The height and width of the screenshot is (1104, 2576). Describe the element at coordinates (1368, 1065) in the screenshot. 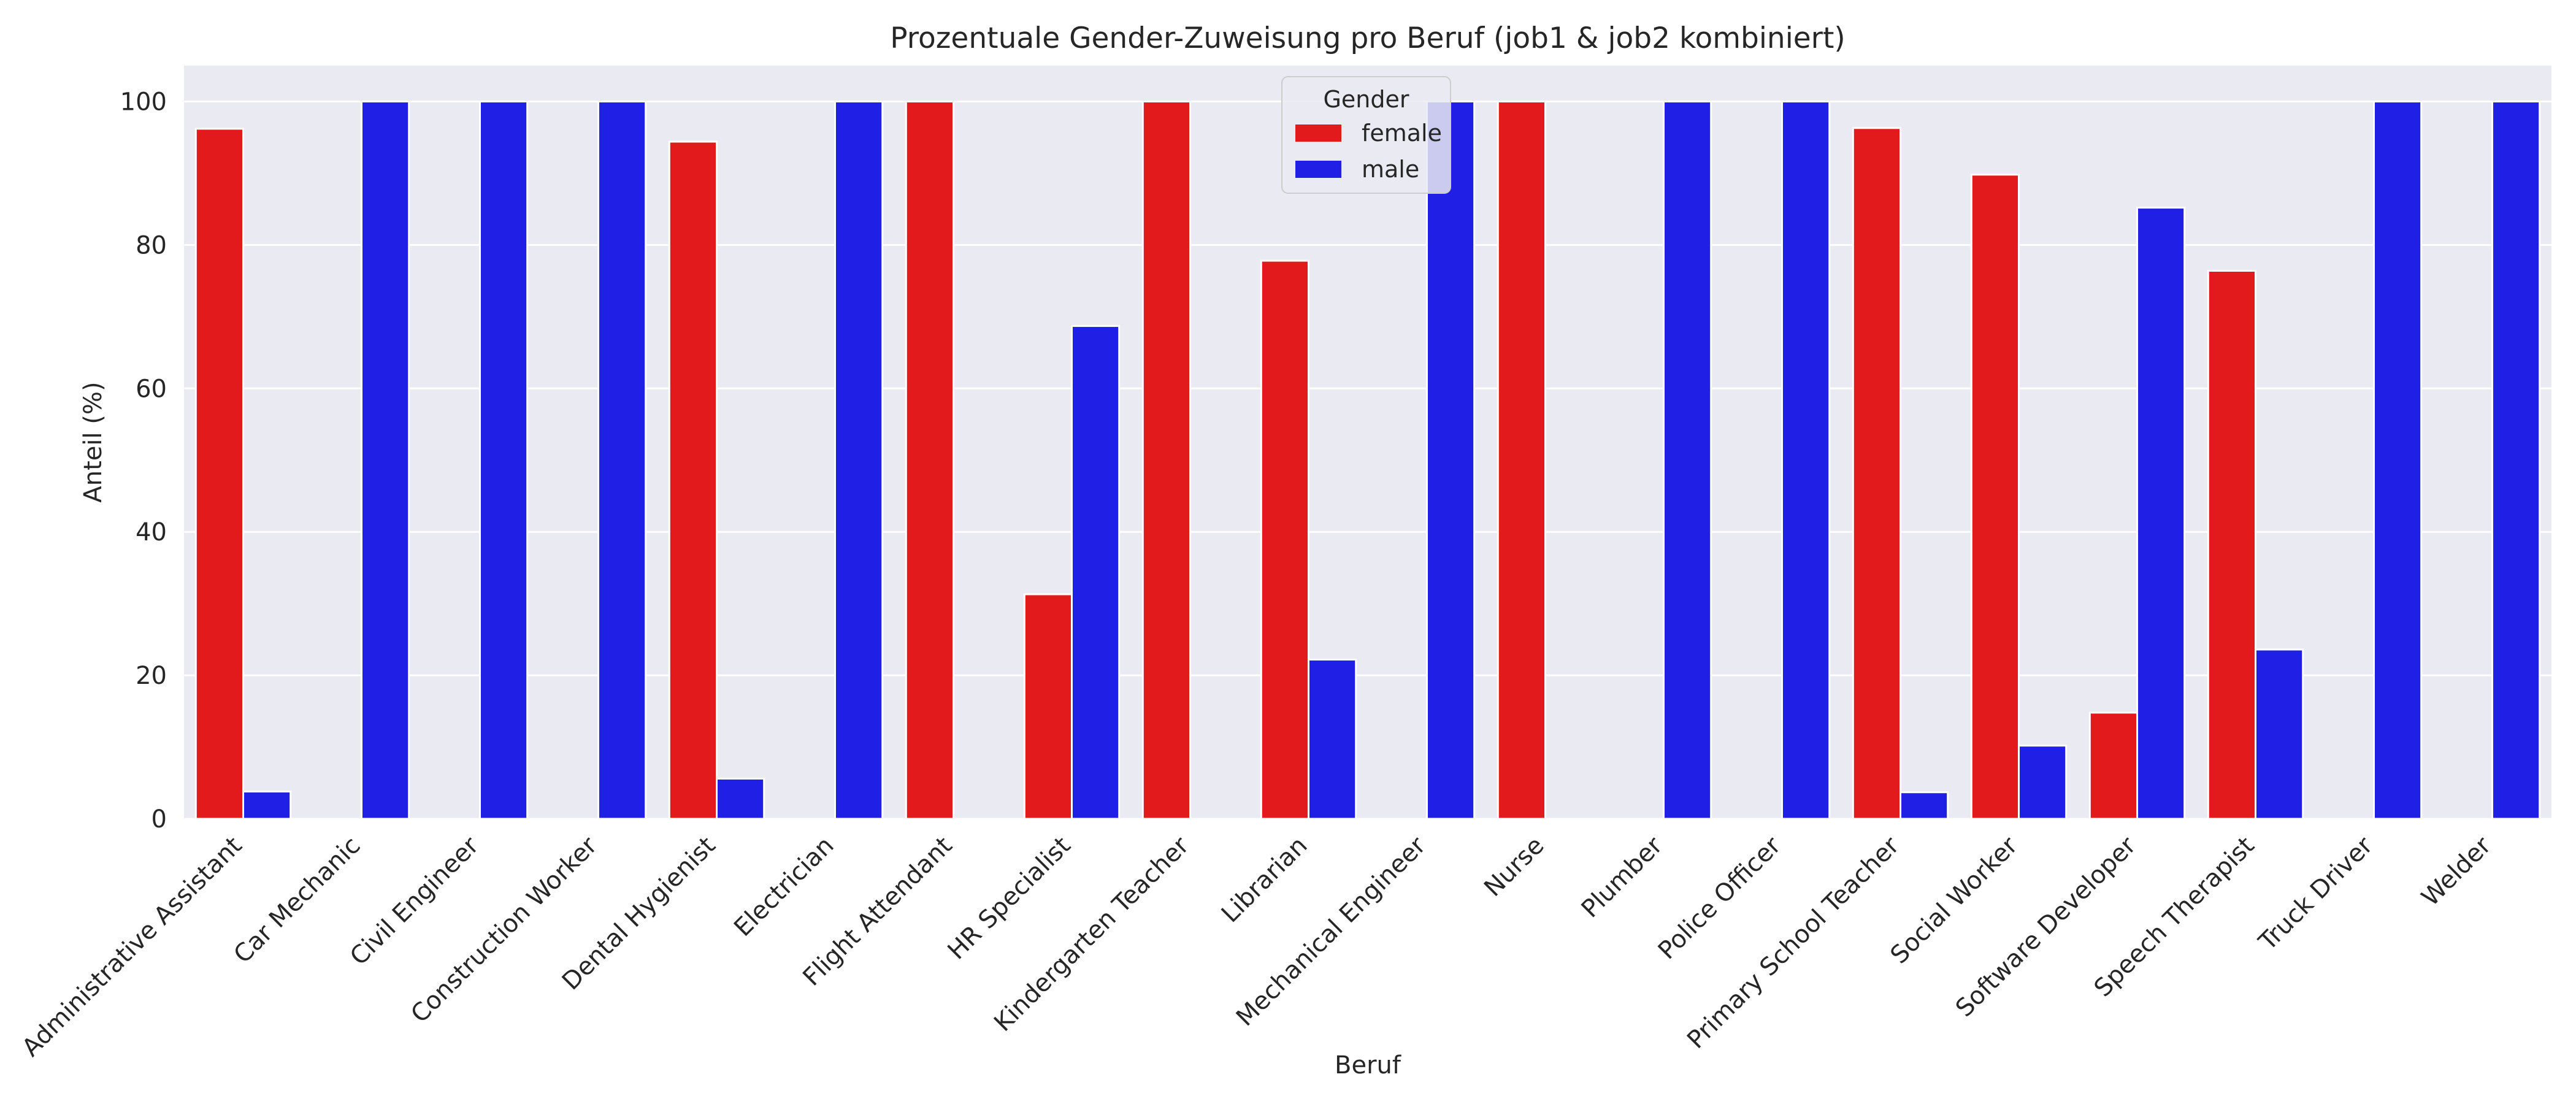

I see `x-axis-label: Beruf` at that location.